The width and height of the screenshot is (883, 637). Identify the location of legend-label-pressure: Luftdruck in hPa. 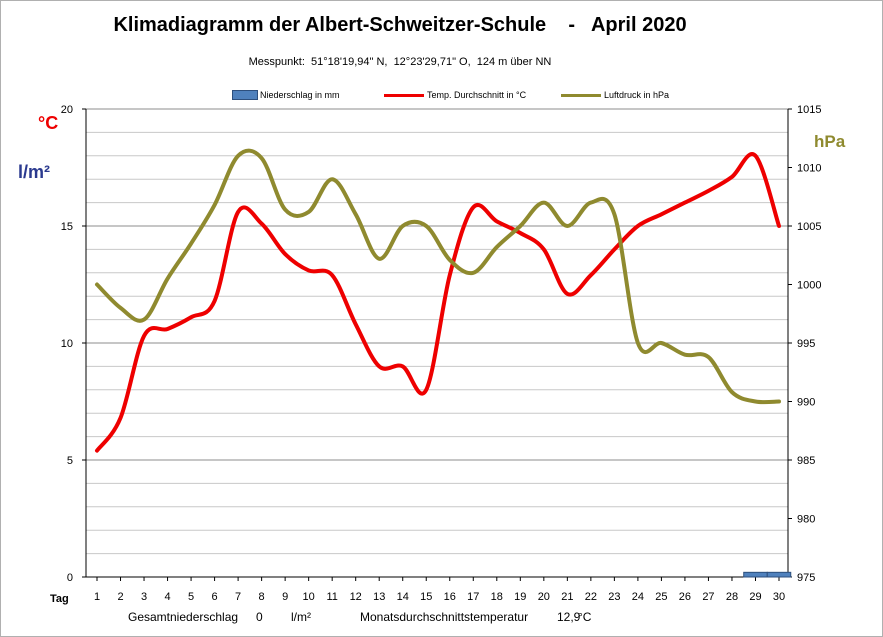
(637, 95).